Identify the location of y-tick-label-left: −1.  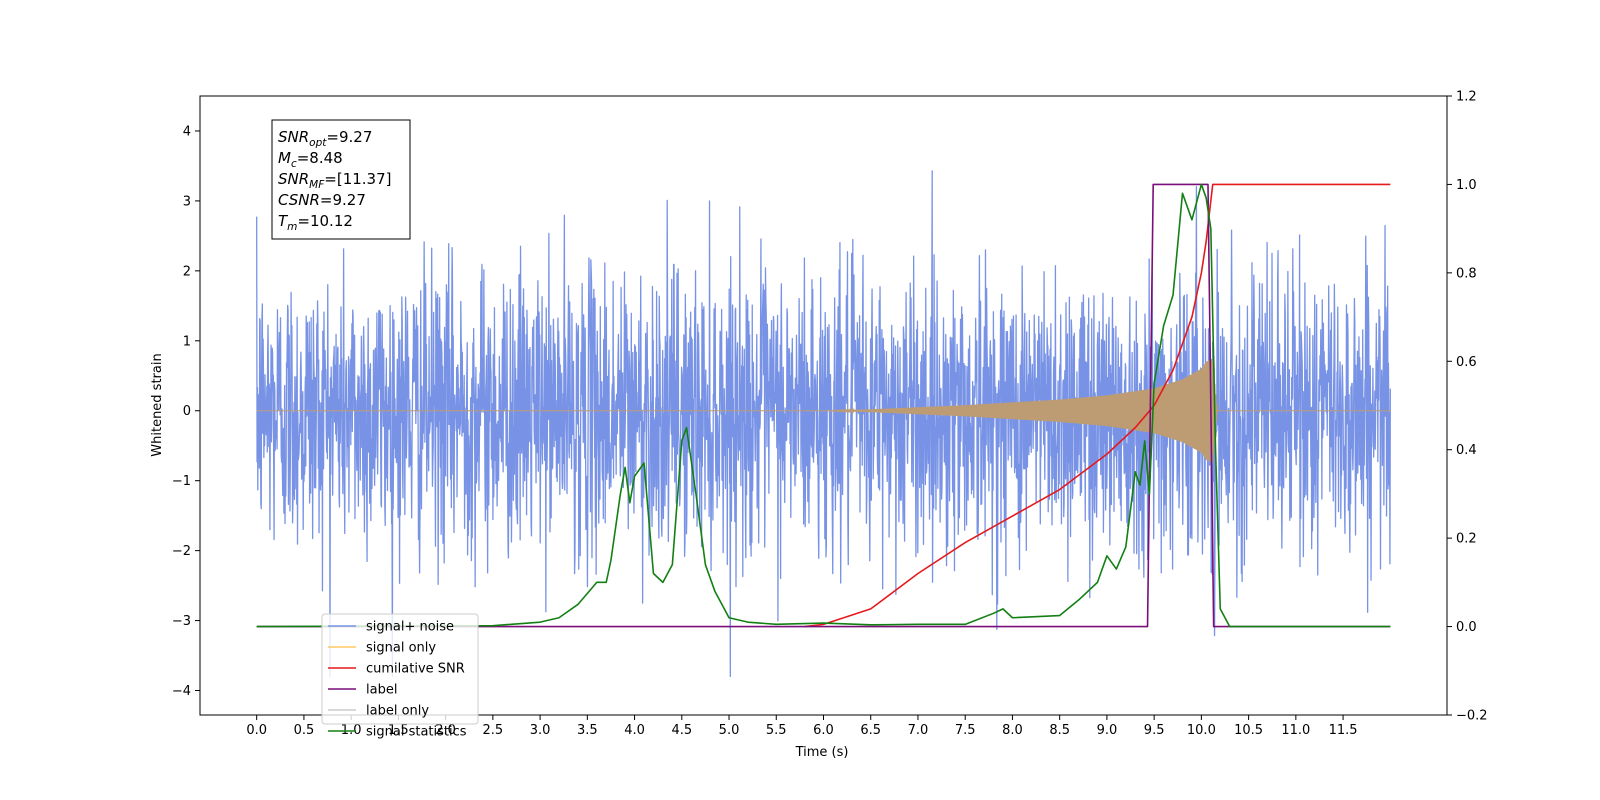
(181, 481).